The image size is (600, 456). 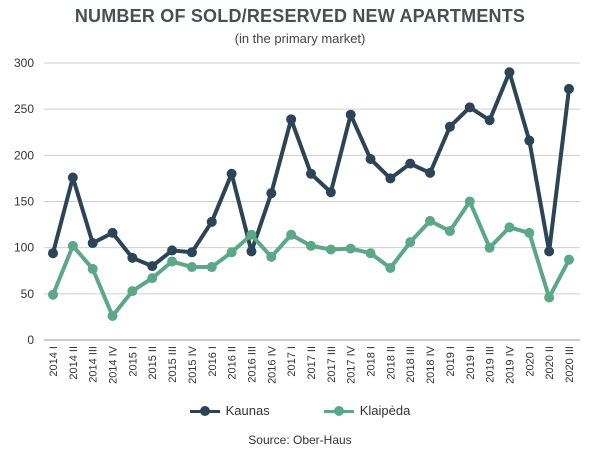 I want to click on x-tick-label: 2016 III, so click(x=252, y=364).